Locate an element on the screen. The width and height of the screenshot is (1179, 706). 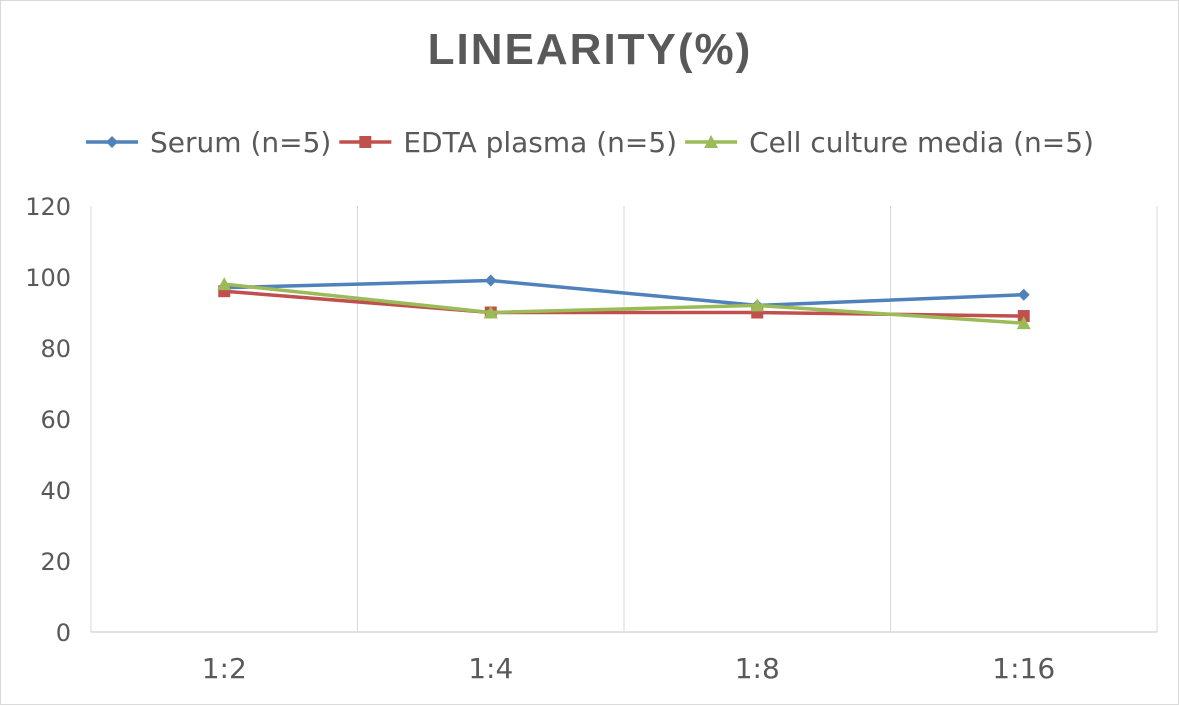
y-tick-label: 0 is located at coordinates (63, 633).